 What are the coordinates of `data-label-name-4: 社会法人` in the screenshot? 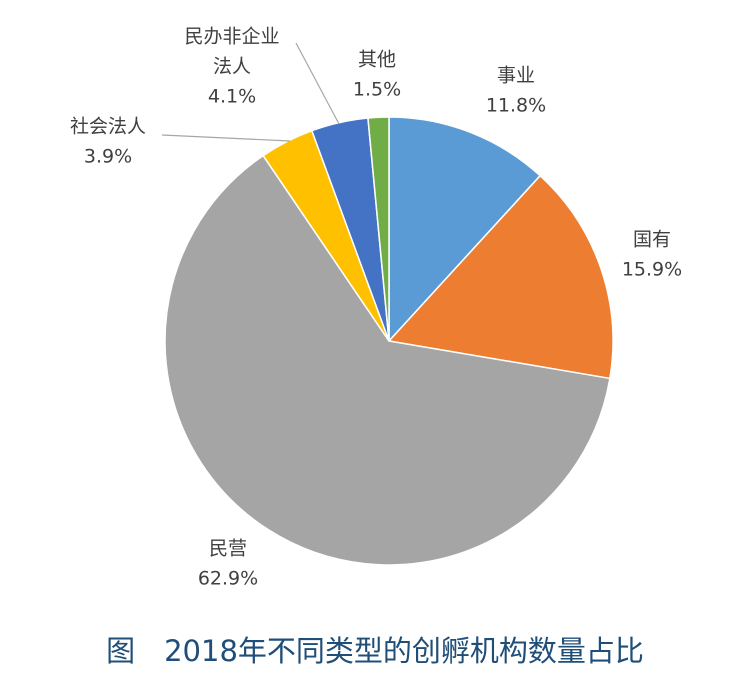 It's located at (108, 127).